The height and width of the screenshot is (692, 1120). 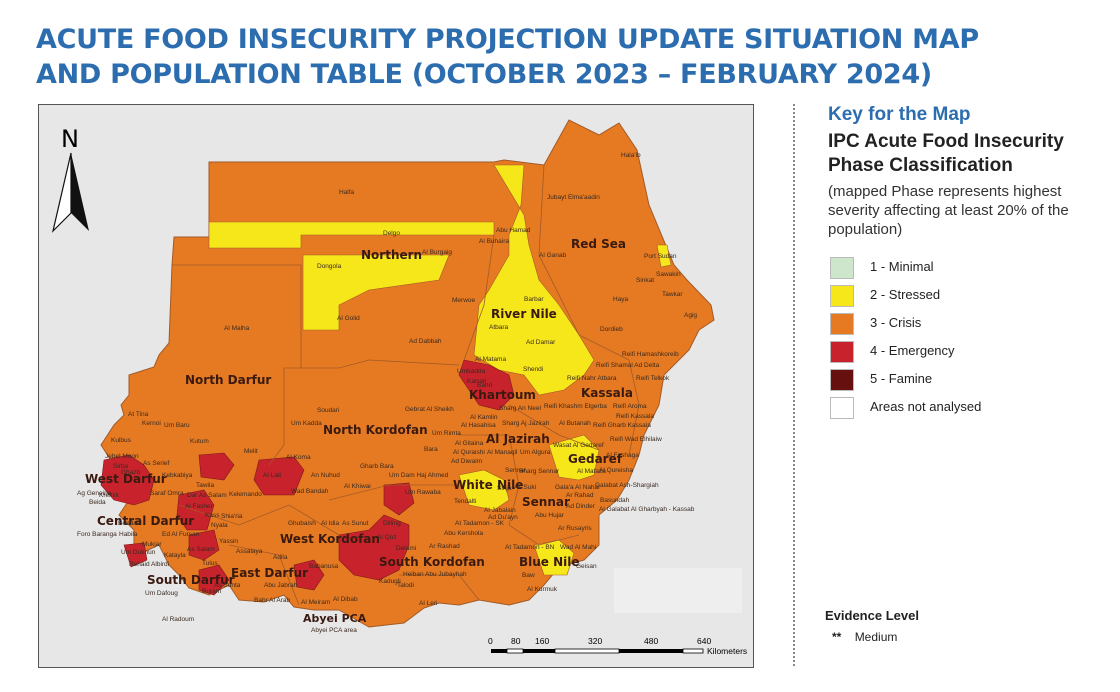 What do you see at coordinates (842, 324) in the screenshot?
I see `legend-swatch-crisis` at bounding box center [842, 324].